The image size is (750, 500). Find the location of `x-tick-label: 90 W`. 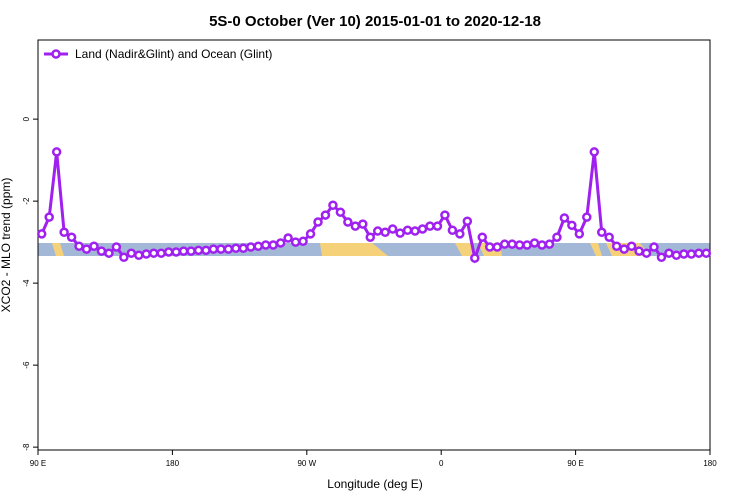

x-tick-label: 90 W is located at coordinates (306, 463).